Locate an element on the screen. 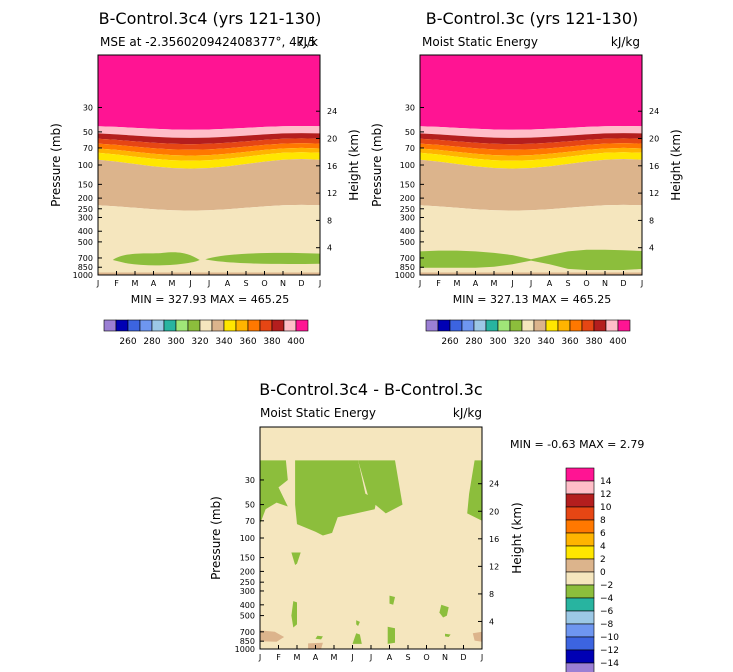  colorbar-diff-label: 14 is located at coordinates (606, 482).